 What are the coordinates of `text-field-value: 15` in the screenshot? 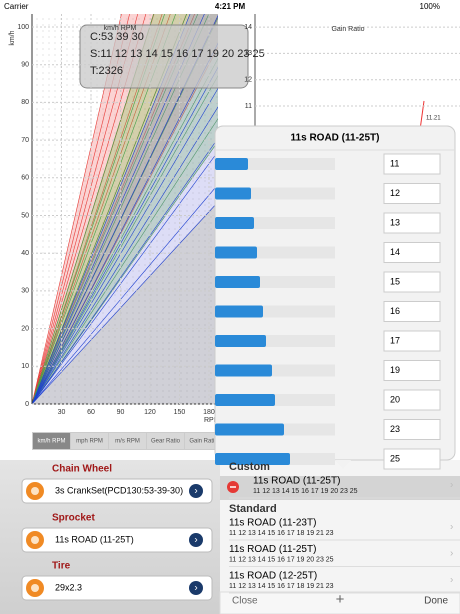 It's located at (395, 281).